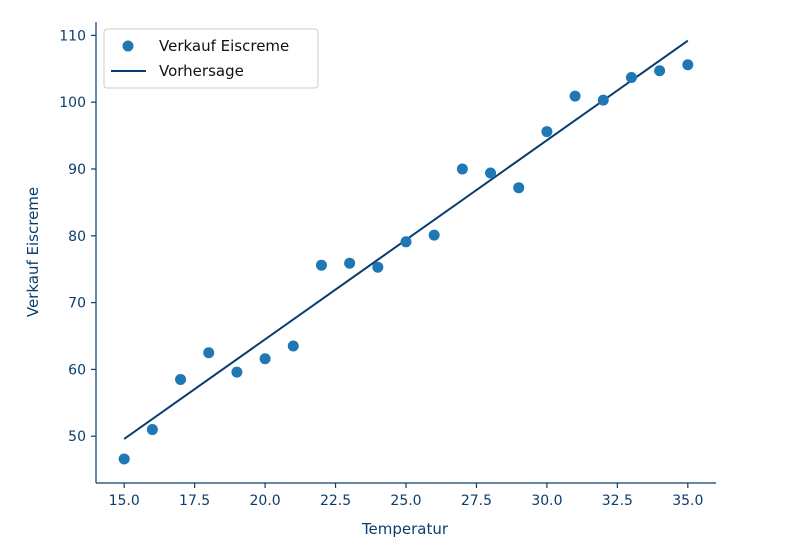 The height and width of the screenshot is (545, 790). Describe the element at coordinates (124, 501) in the screenshot. I see `x-tick-label: 15.0` at that location.